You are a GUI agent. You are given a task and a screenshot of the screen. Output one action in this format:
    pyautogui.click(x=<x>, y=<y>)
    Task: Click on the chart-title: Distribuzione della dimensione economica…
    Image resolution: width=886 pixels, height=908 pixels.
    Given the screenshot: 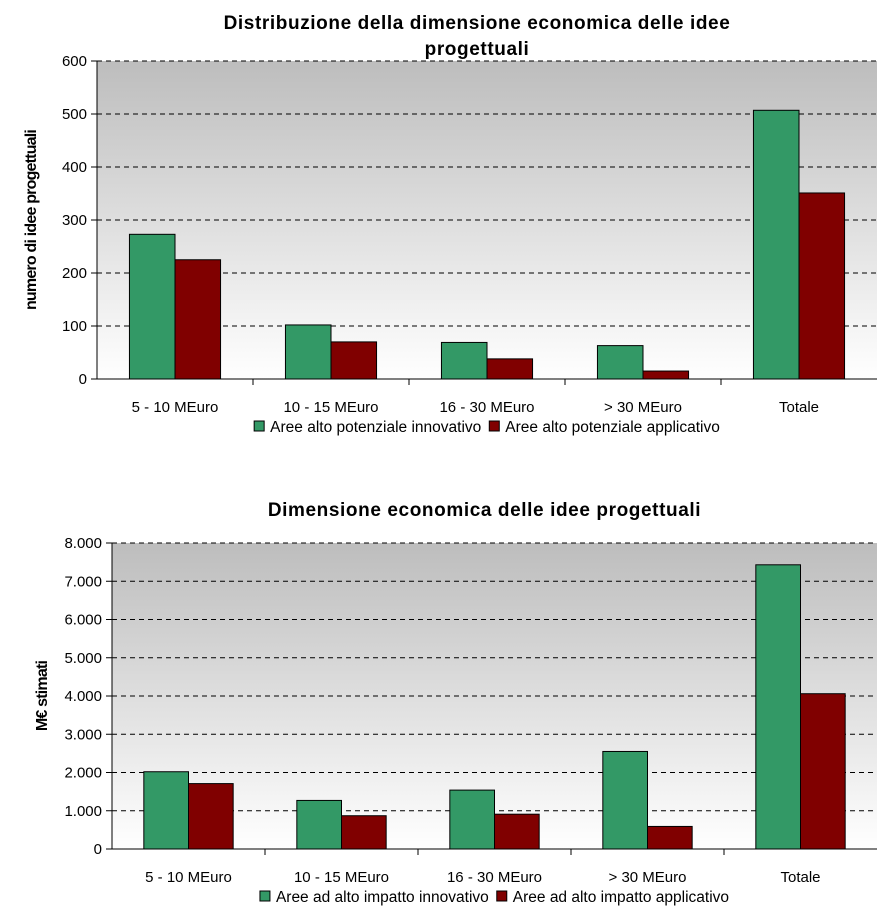 What is the action you would take?
    pyautogui.click(x=477, y=23)
    